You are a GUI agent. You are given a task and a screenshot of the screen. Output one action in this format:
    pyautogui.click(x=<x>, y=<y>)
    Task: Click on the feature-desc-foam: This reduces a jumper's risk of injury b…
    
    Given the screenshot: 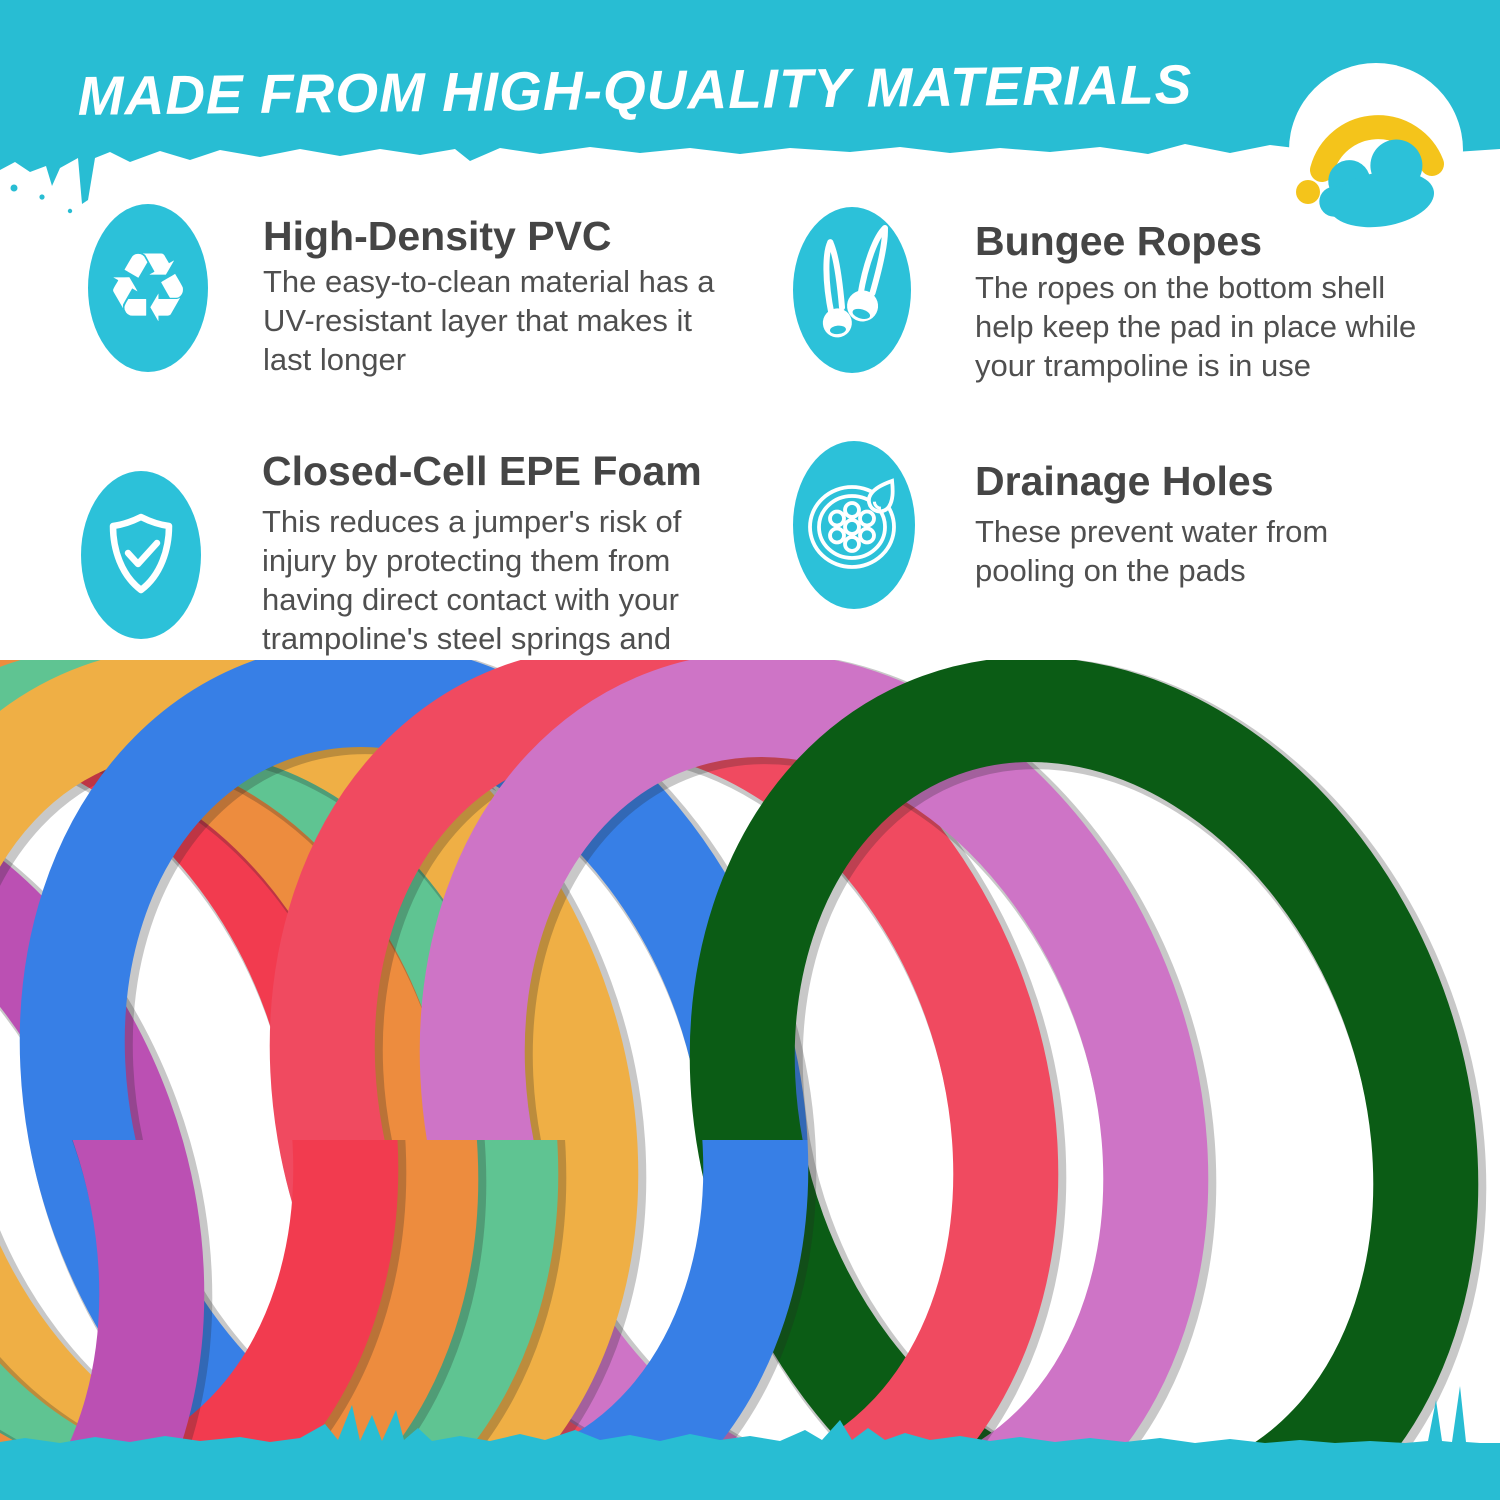 What is the action you would take?
    pyautogui.click(x=472, y=599)
    